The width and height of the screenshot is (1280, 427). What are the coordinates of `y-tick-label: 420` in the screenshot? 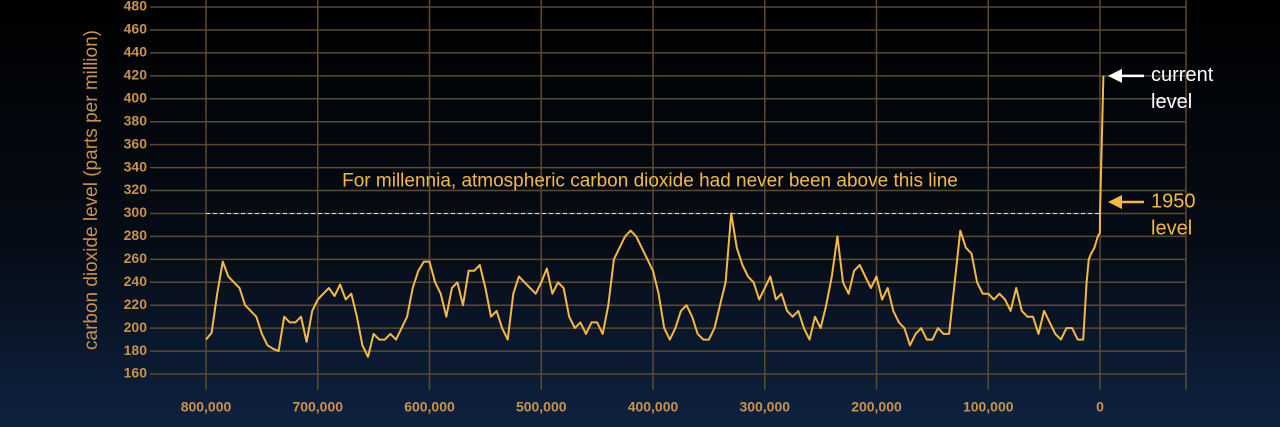 It's located at (136, 75).